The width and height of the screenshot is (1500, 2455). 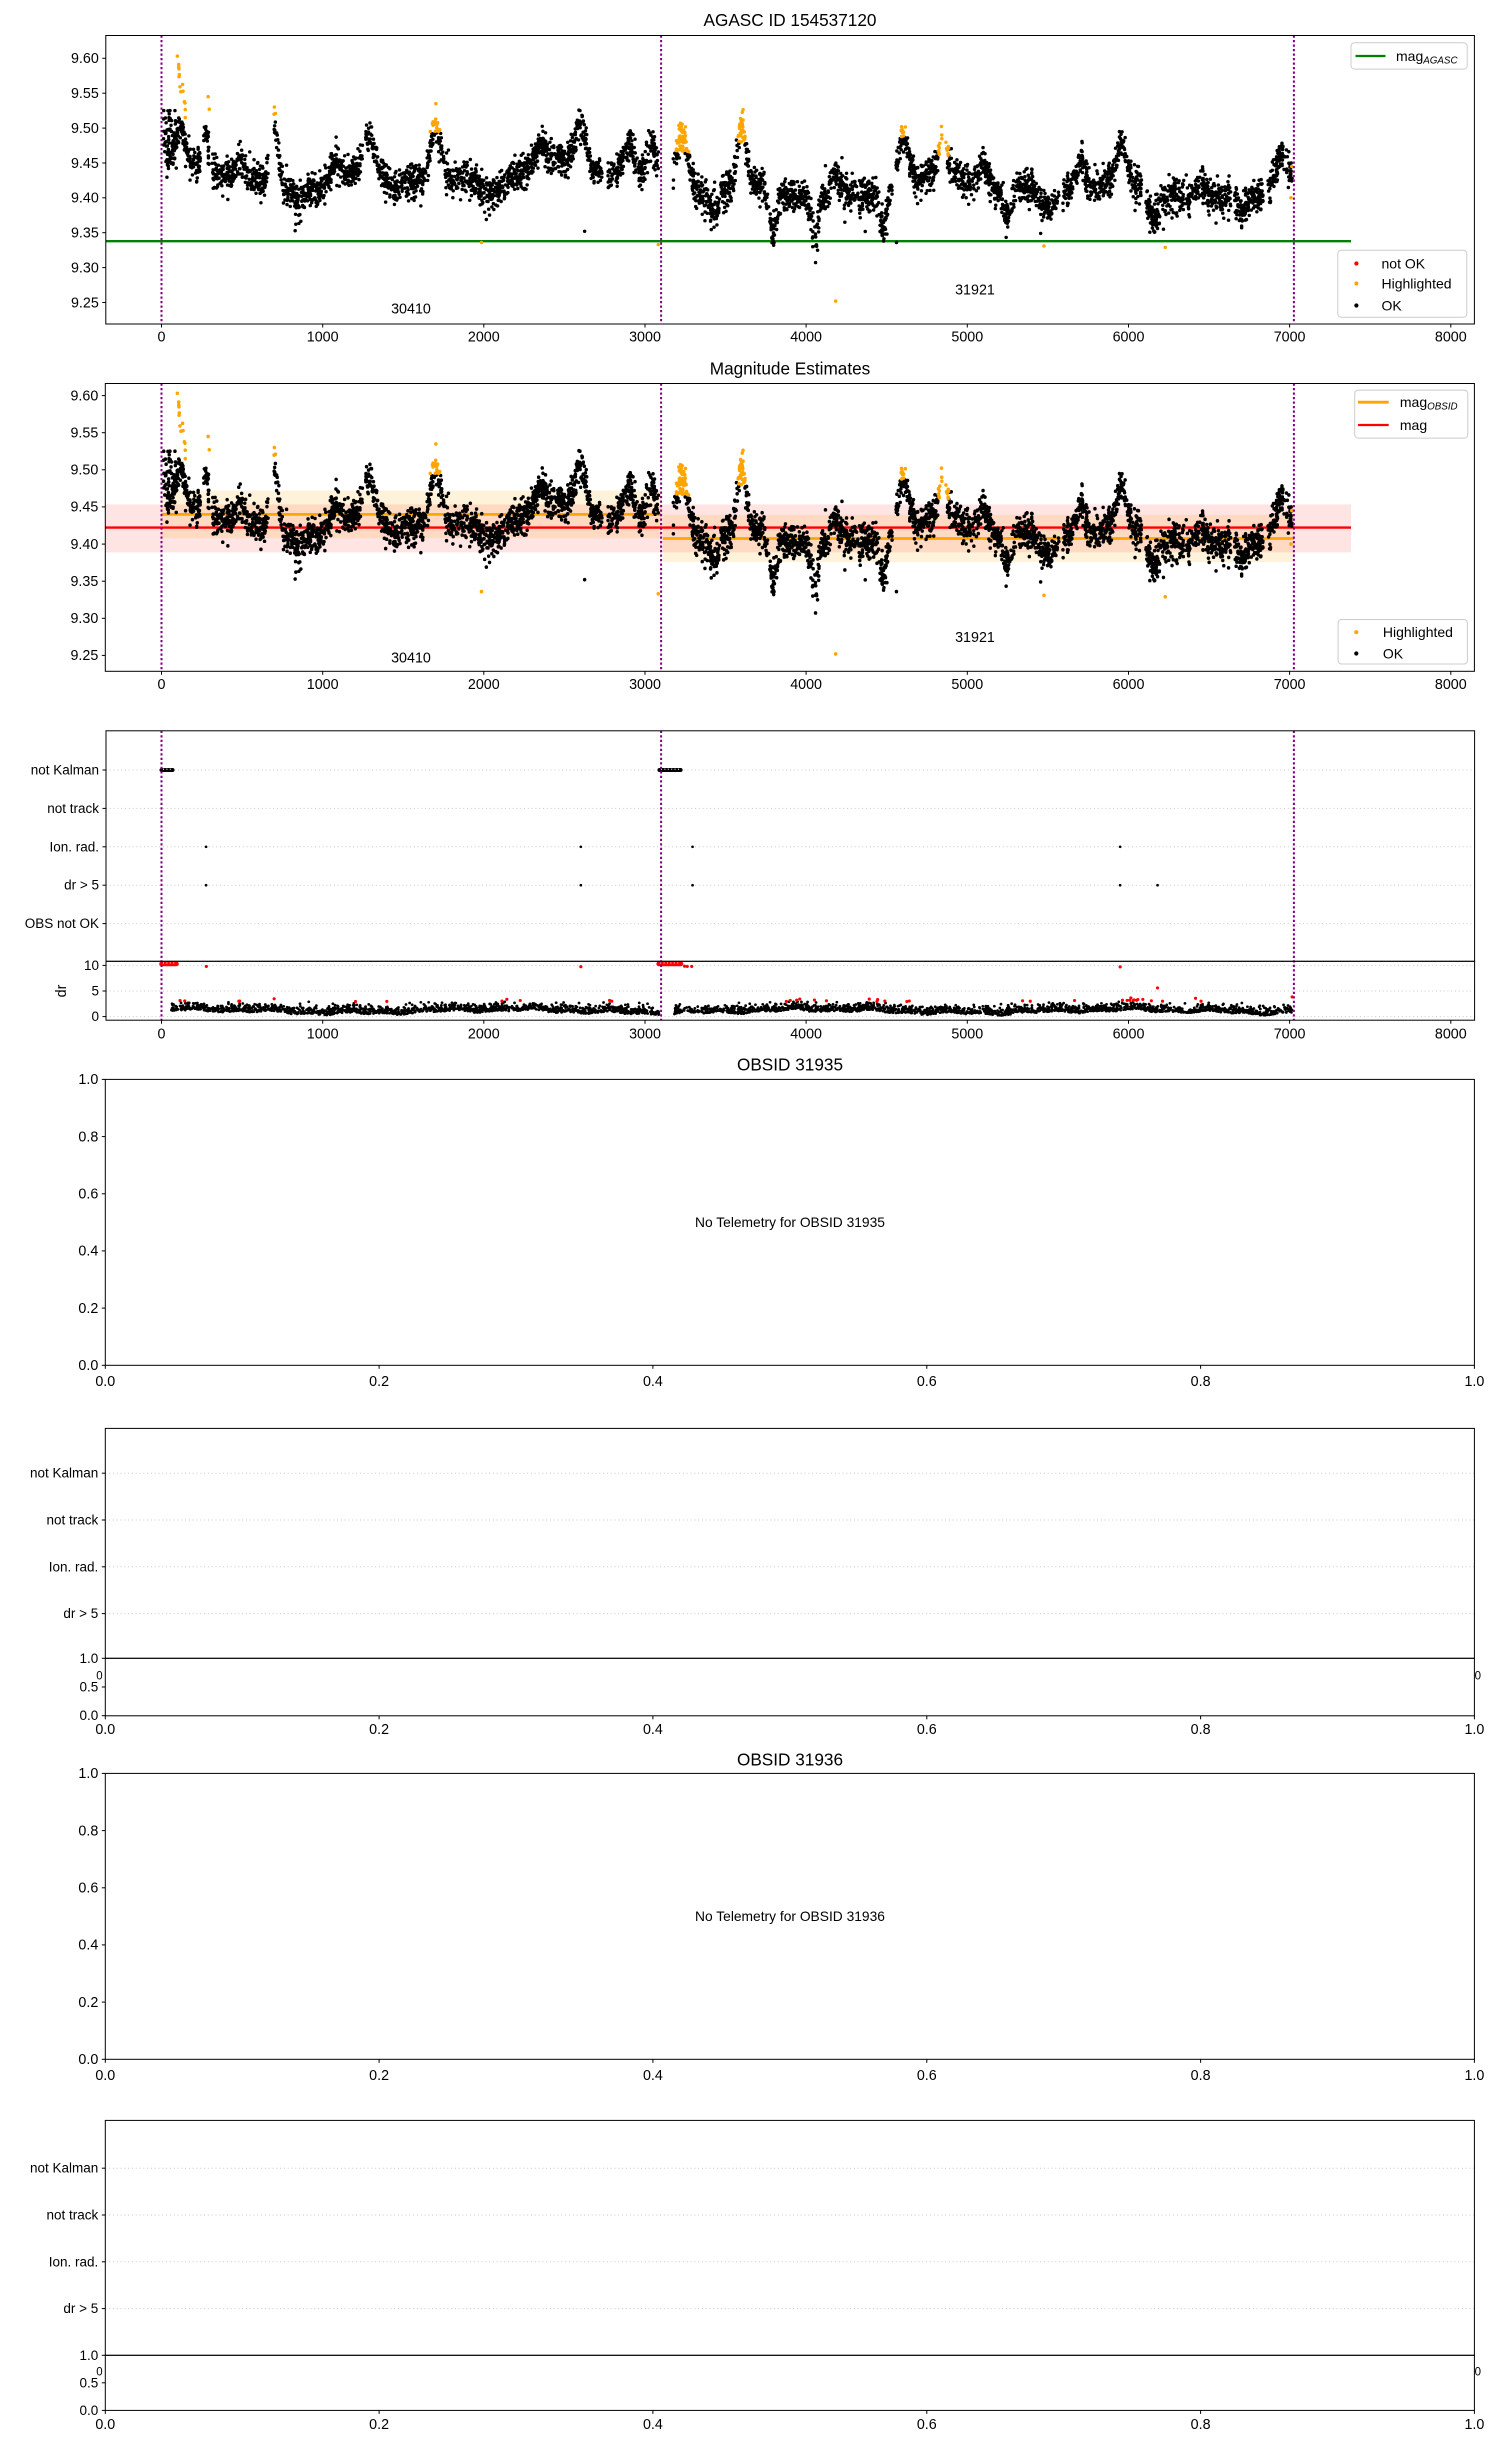 I want to click on svg-text: mag, so click(x=1413, y=425).